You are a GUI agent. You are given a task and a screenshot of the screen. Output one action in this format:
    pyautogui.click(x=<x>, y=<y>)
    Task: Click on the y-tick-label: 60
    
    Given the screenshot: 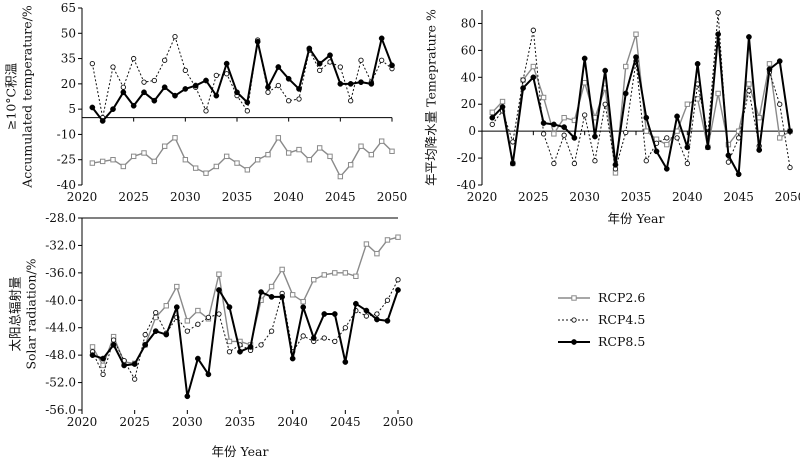 What is the action you would take?
    pyautogui.click(x=468, y=50)
    